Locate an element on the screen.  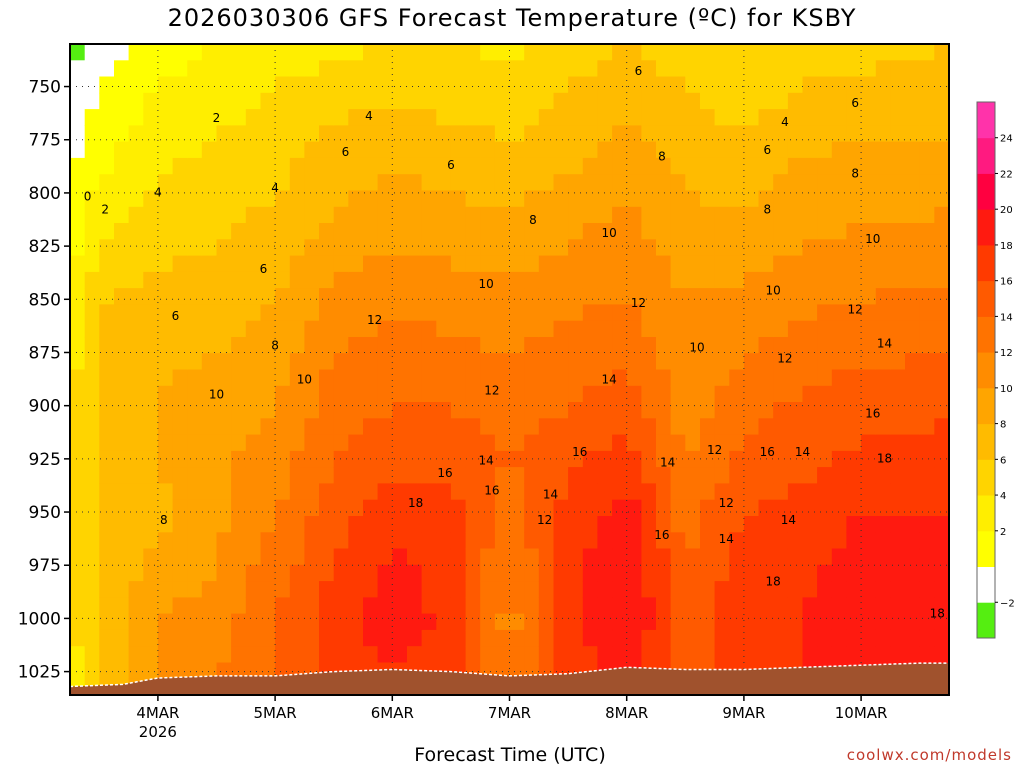
colorbar-swatch is located at coordinates (986, 441).